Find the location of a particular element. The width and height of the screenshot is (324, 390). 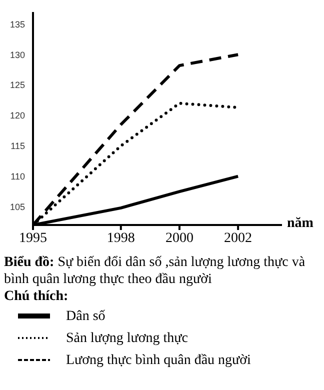

y-tick-label: 110 is located at coordinates (17, 177).